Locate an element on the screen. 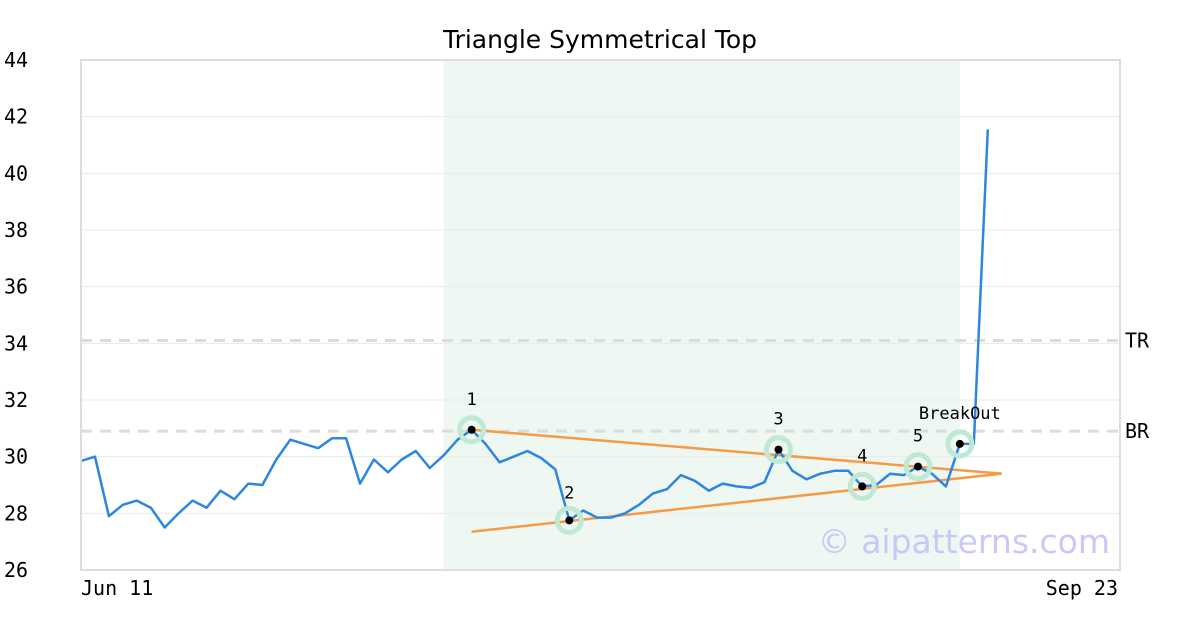  point-label-5: 5 is located at coordinates (918, 437).